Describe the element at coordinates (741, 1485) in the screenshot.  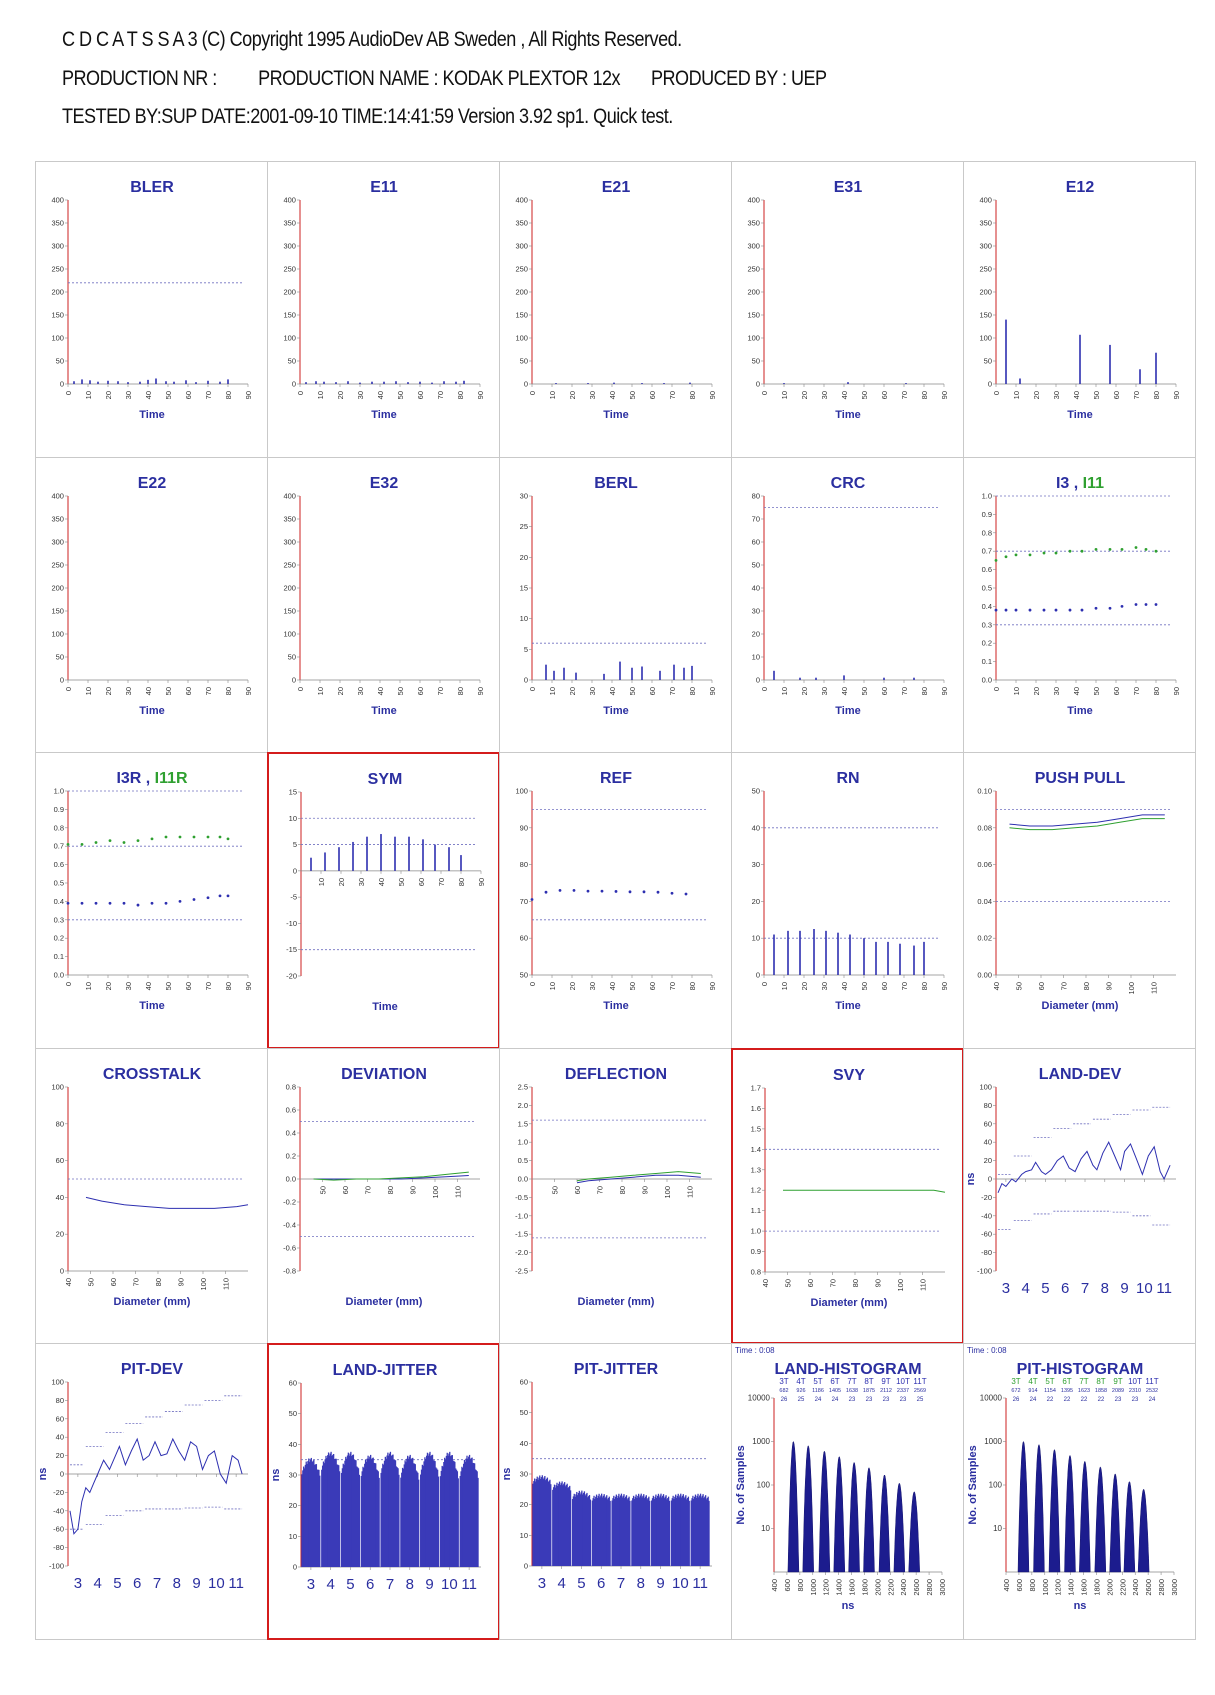
I see `y-axis-label: No. of Samples` at that location.